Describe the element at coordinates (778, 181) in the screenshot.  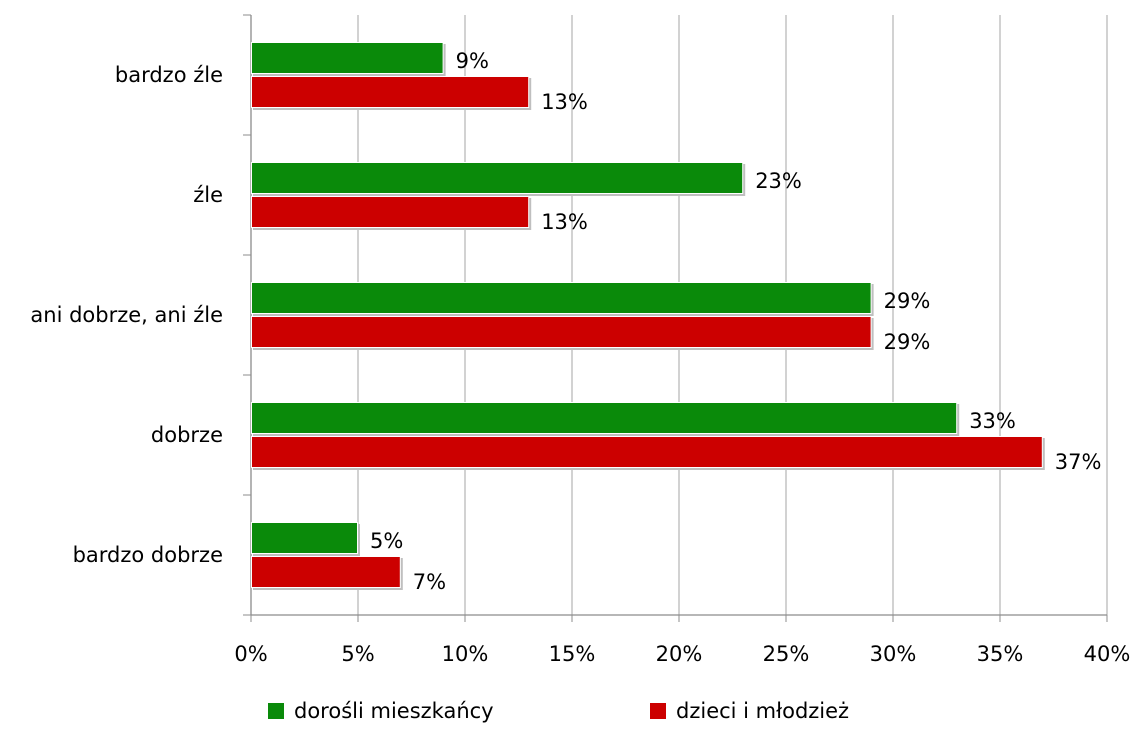
I see `data-label: 23%` at that location.